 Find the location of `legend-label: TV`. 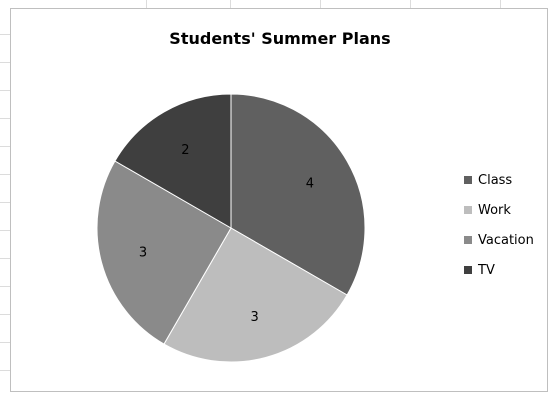

legend-label: TV is located at coordinates (486, 270).